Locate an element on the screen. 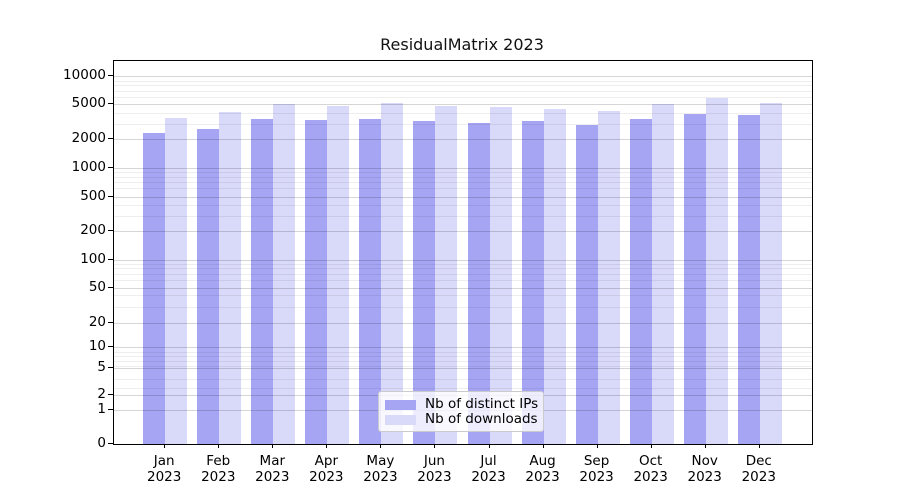 This screenshot has width=900, height=500. bar-ips-jul is located at coordinates (478, 283).